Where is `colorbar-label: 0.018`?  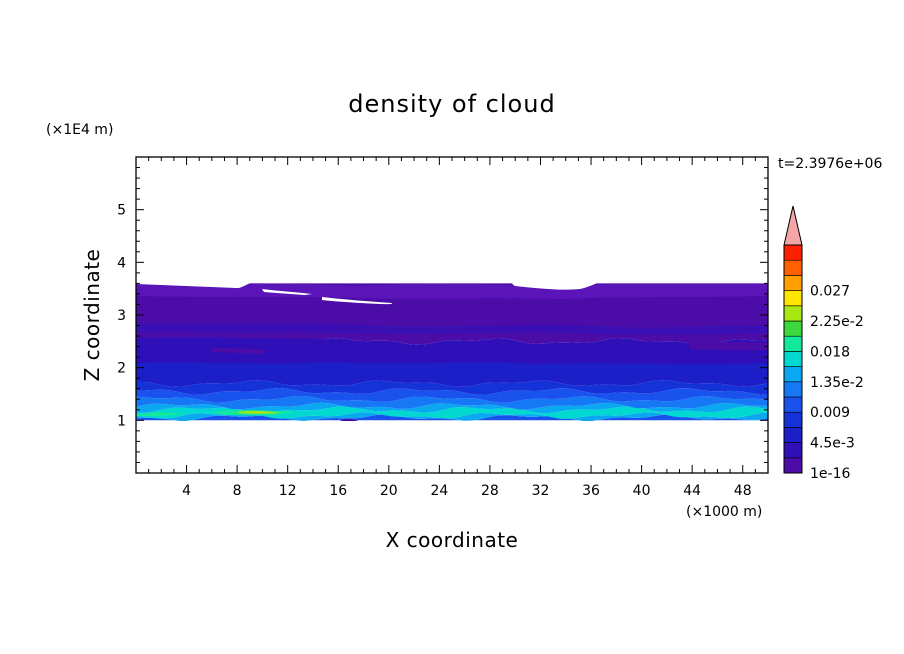
colorbar-label: 0.018 is located at coordinates (830, 352).